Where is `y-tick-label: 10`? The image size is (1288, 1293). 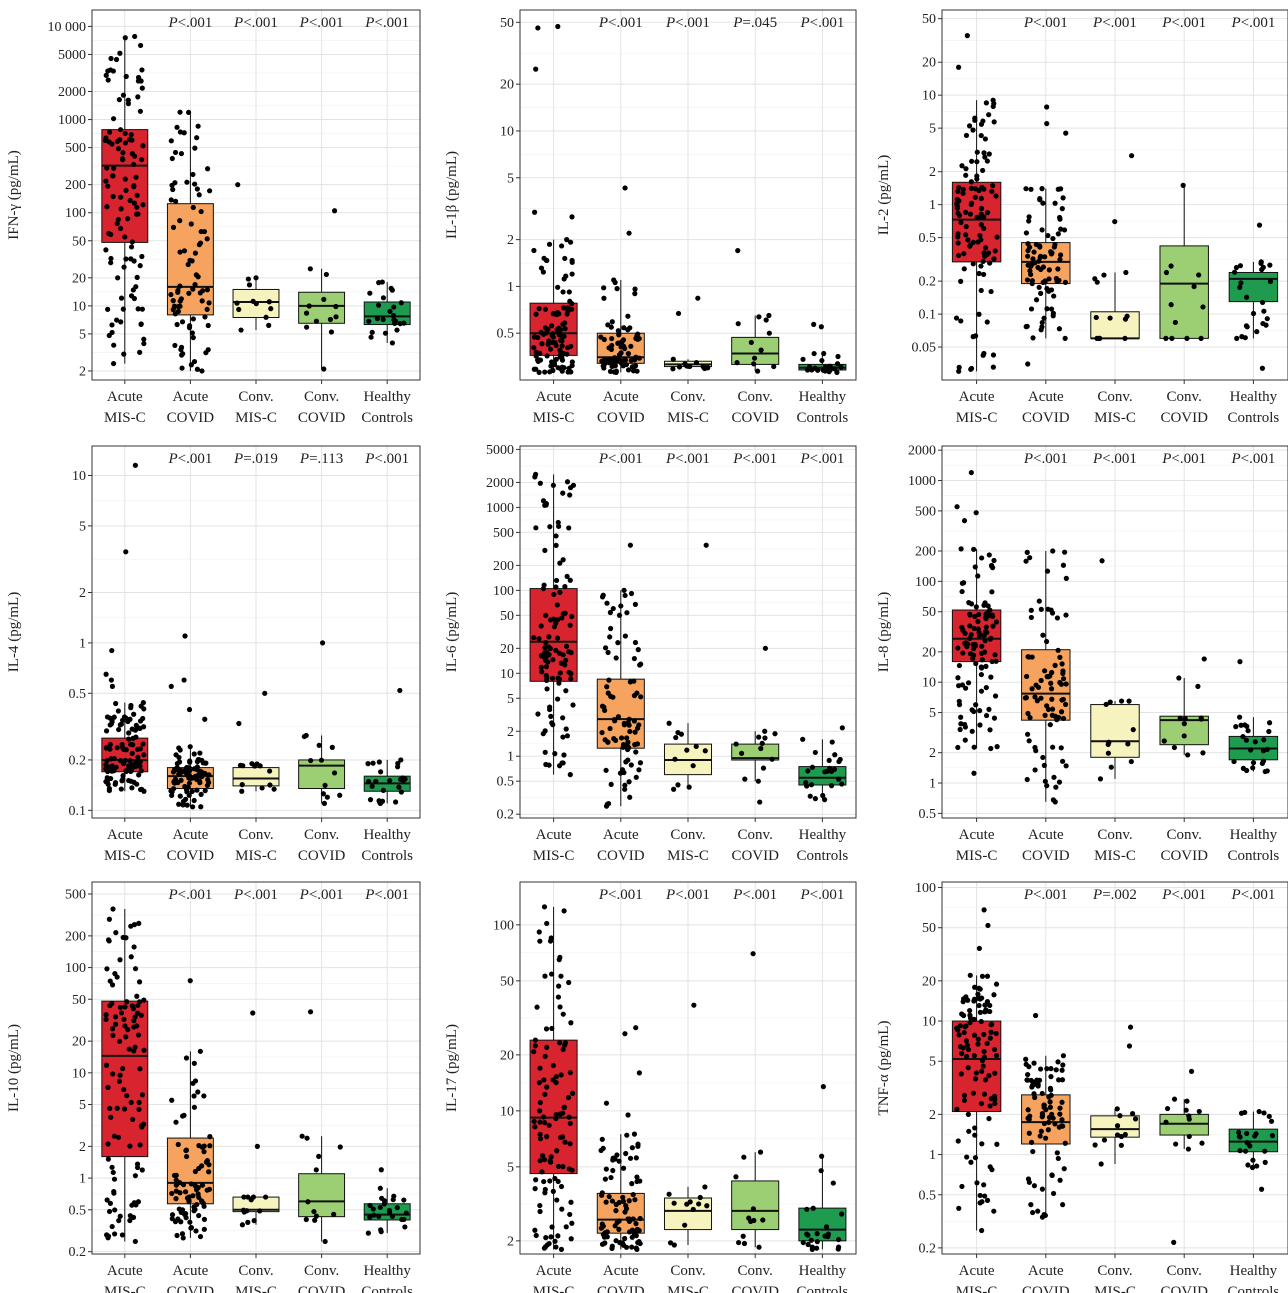 y-tick-label: 10 is located at coordinates (79, 1073).